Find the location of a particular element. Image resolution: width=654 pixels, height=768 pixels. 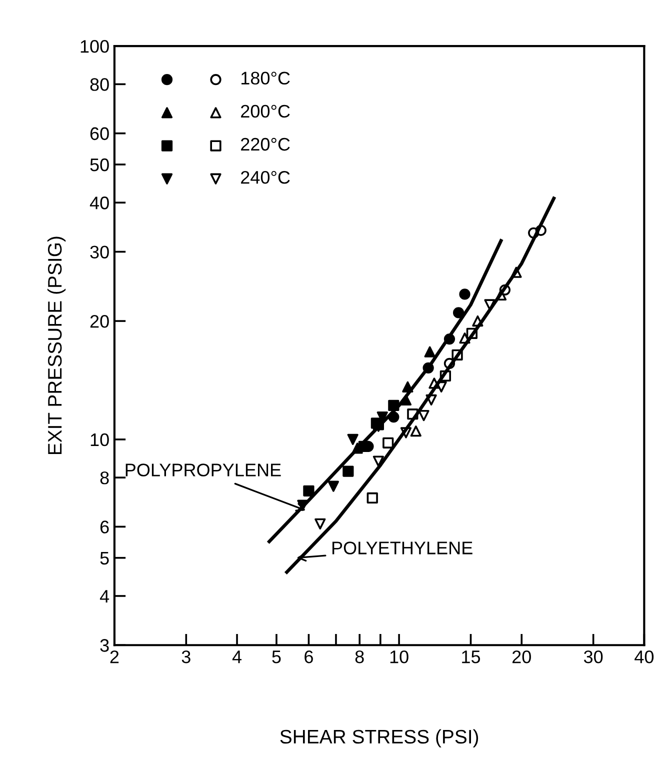

annotation: POLYPROPYLENE is located at coordinates (203, 470).